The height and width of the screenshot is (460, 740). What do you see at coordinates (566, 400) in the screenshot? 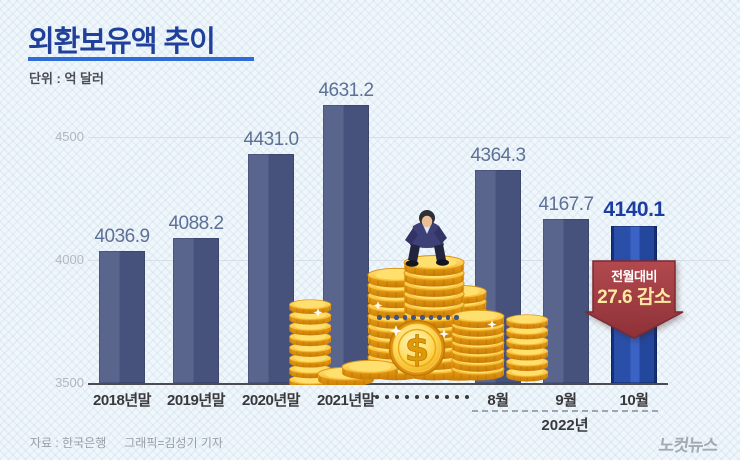
I see `x-axis-category-label: 9월` at bounding box center [566, 400].